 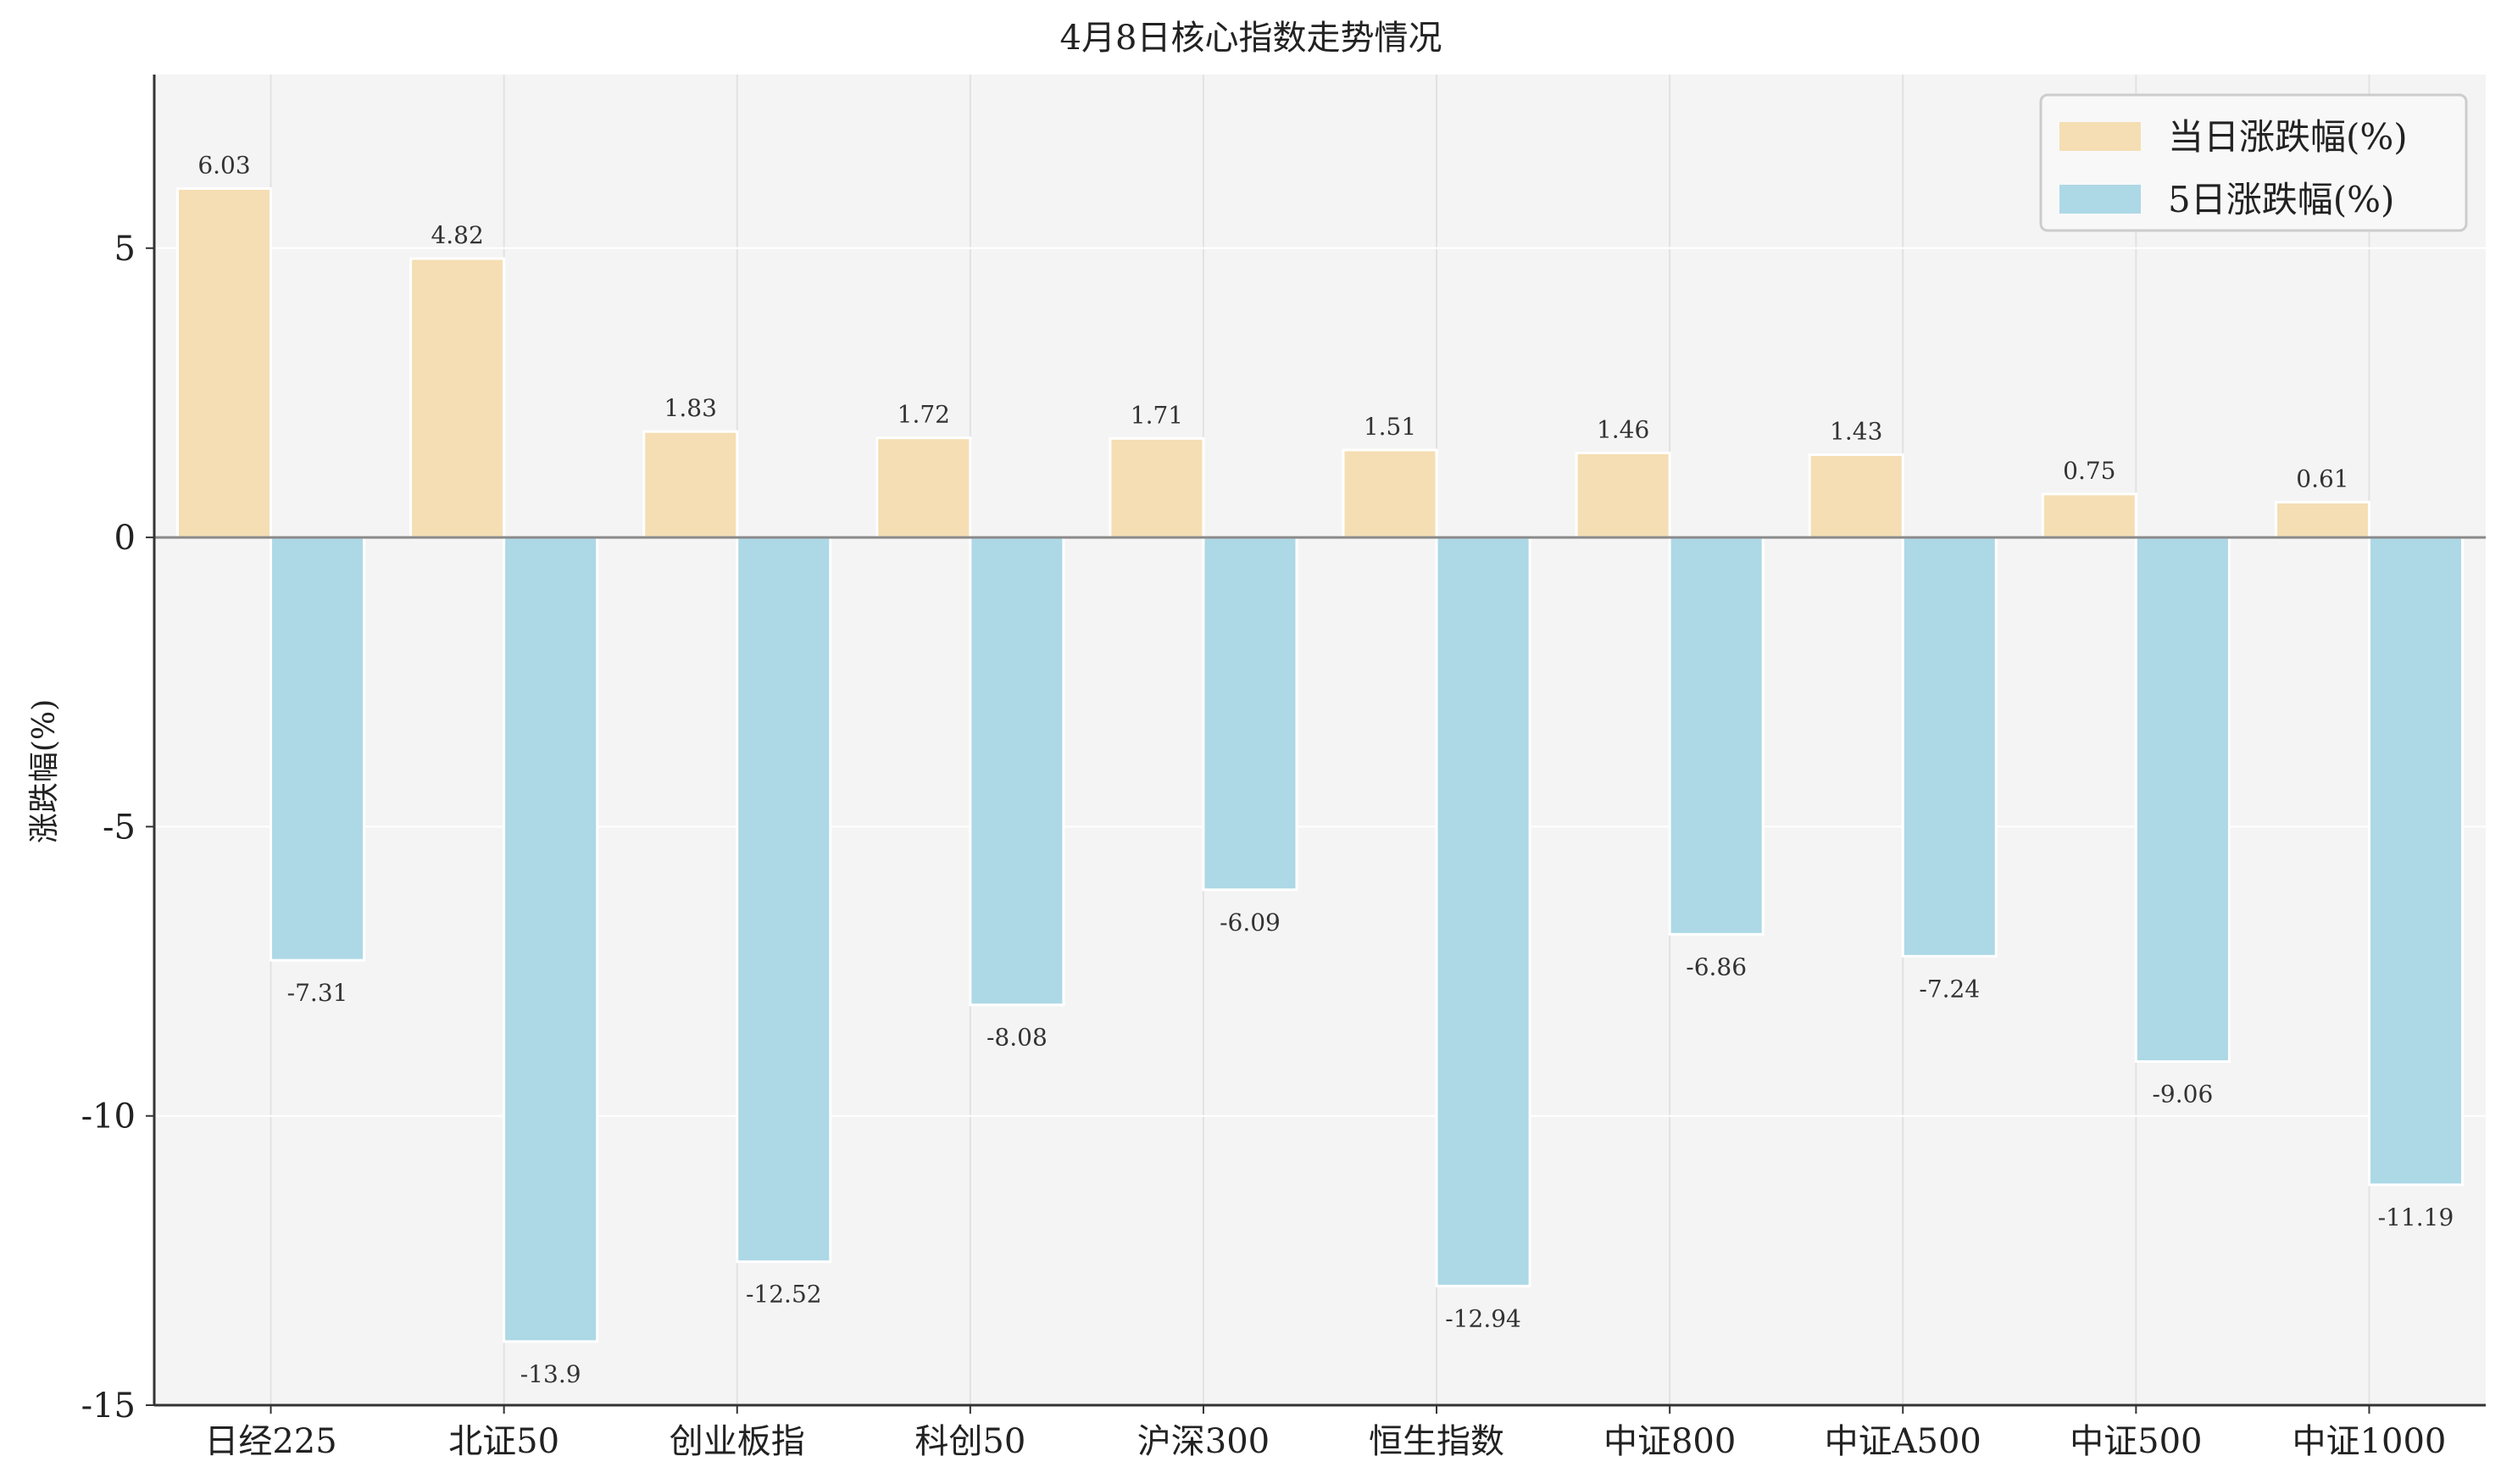 I want to click on data-label: 0.75, so click(x=2089, y=471).